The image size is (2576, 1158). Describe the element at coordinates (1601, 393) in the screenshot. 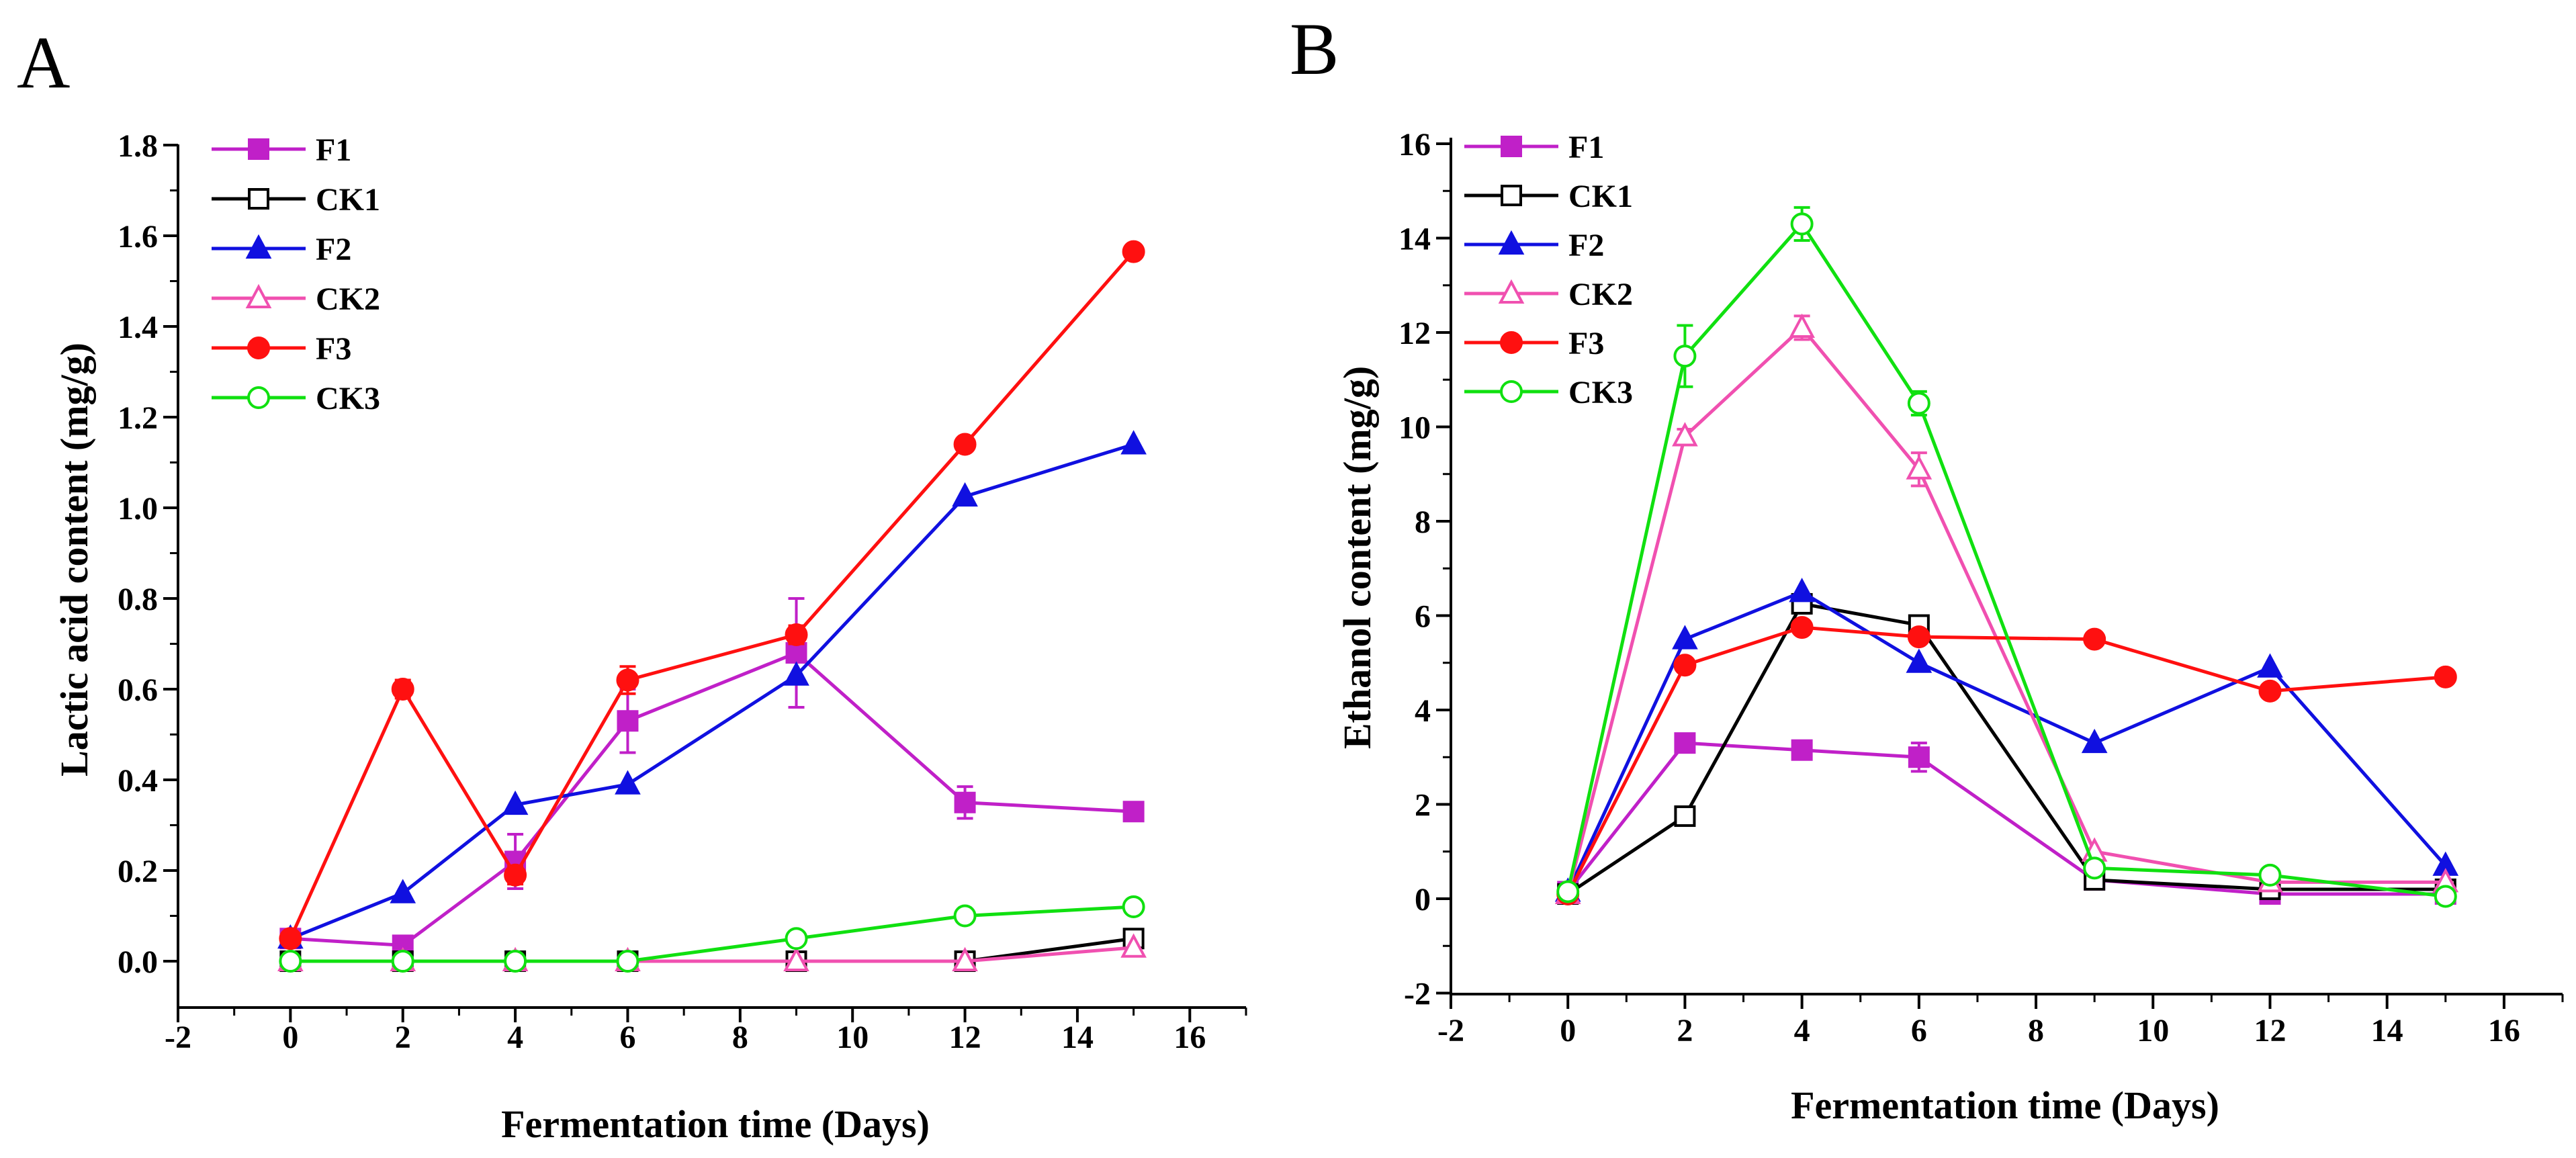

I see `legend-label: CK3` at that location.